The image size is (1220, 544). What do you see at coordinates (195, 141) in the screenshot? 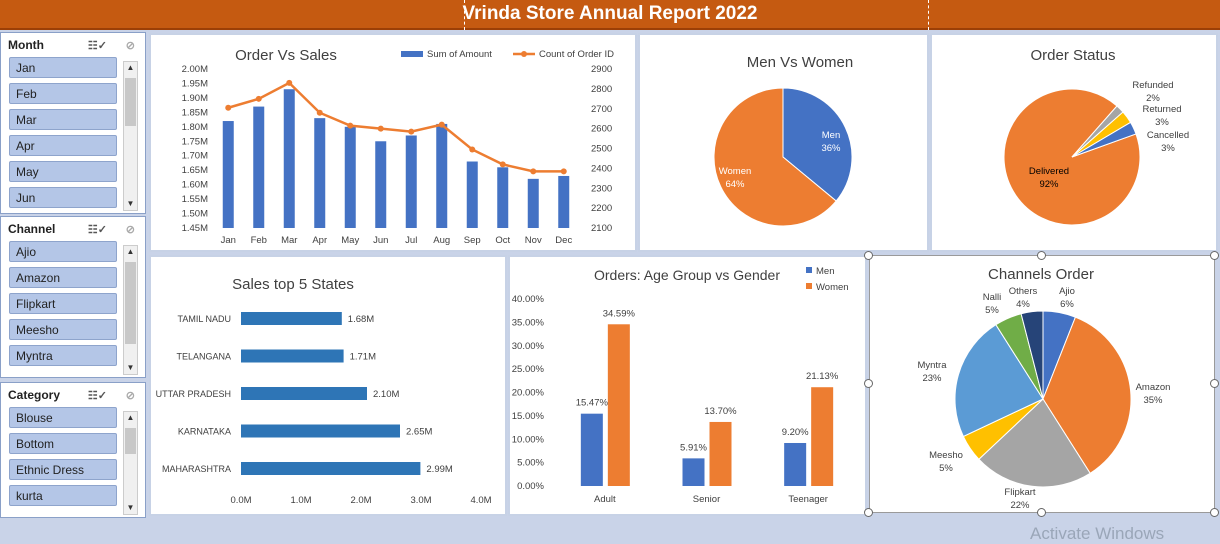
I see `y-left-tick-label: 1.75M` at bounding box center [195, 141].